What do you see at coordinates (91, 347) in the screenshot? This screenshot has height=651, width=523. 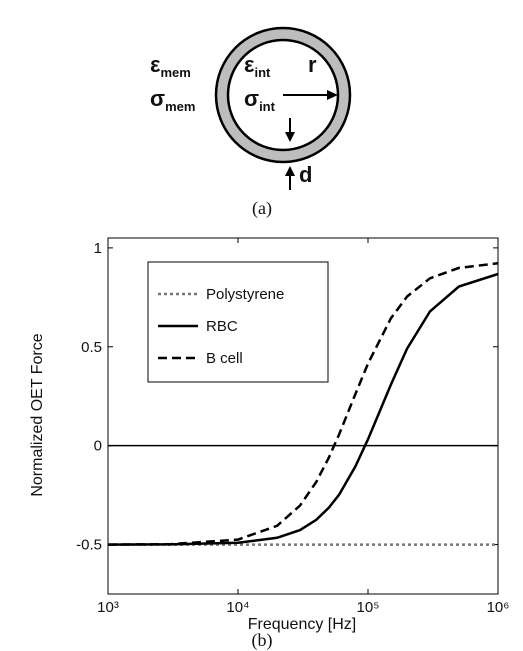 I see `y-tick-label: 0.5` at bounding box center [91, 347].